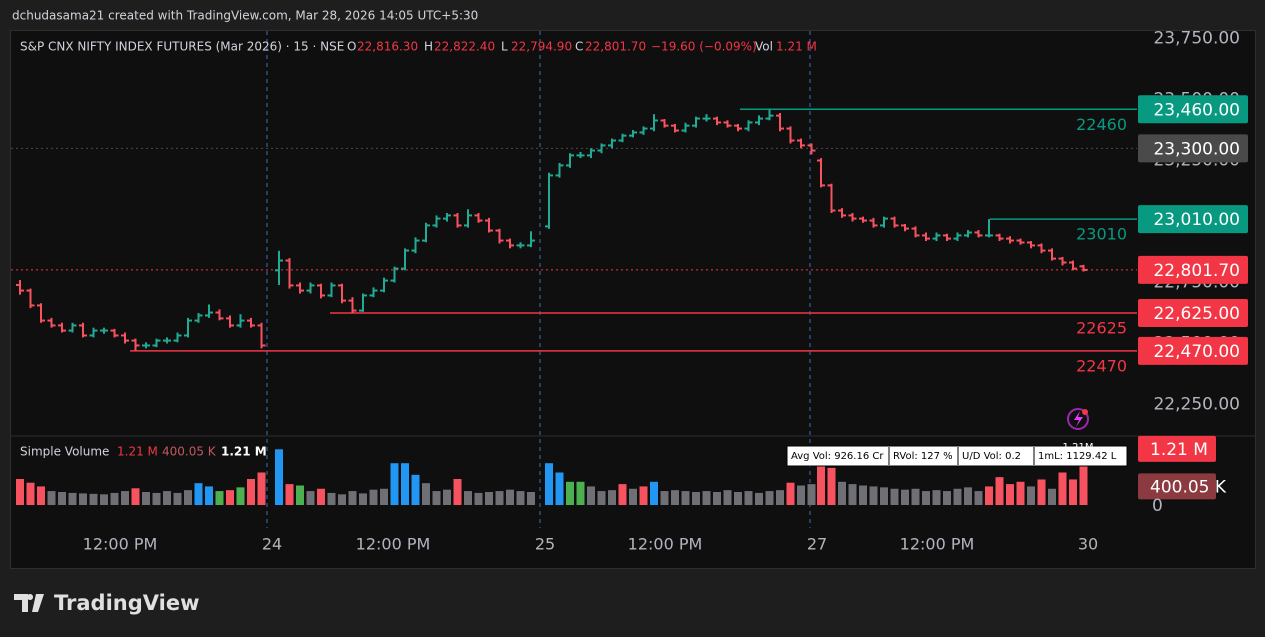 This screenshot has height=637, width=1265. What do you see at coordinates (29, 603) in the screenshot?
I see `logo` at bounding box center [29, 603].